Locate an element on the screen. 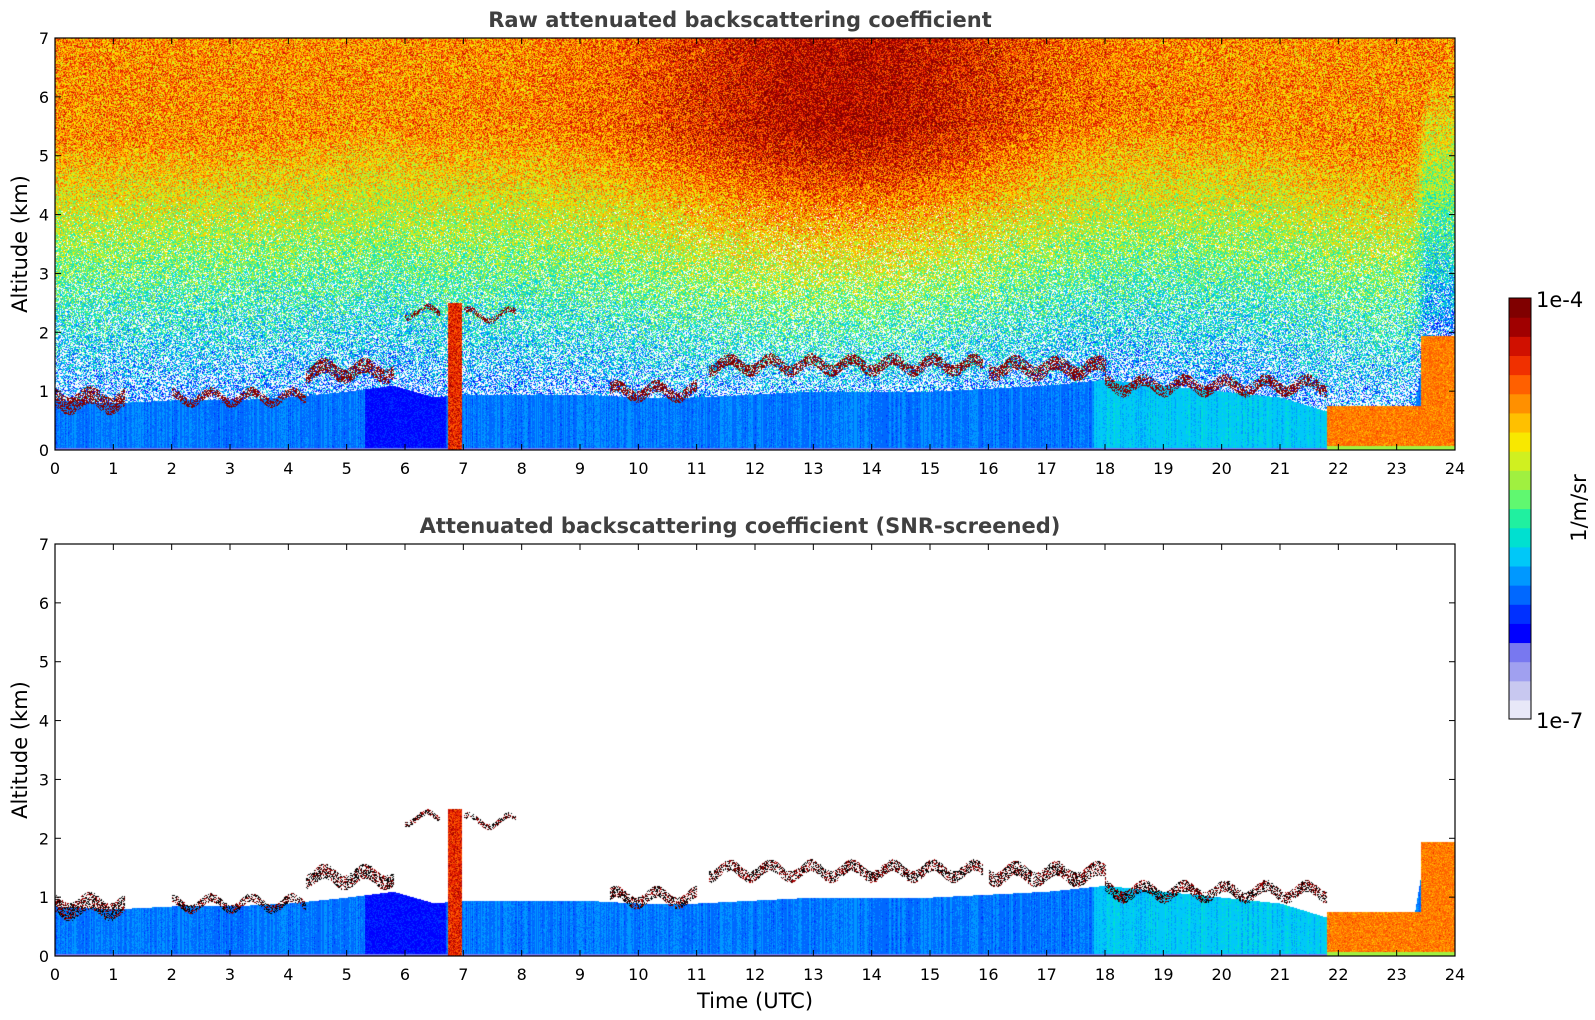  colorbar-swatches is located at coordinates (1520, 509).